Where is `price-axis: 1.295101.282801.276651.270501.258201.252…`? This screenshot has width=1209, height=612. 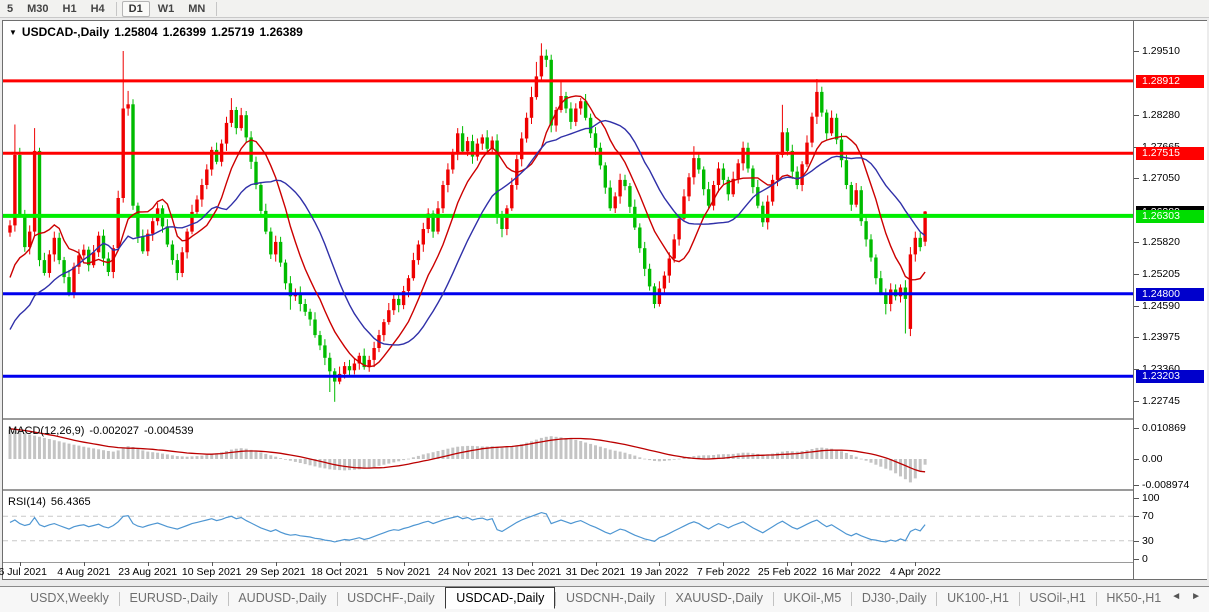
price-axis: 1.295101.282801.276651.270501.258201.252… is located at coordinates (1170, 300).